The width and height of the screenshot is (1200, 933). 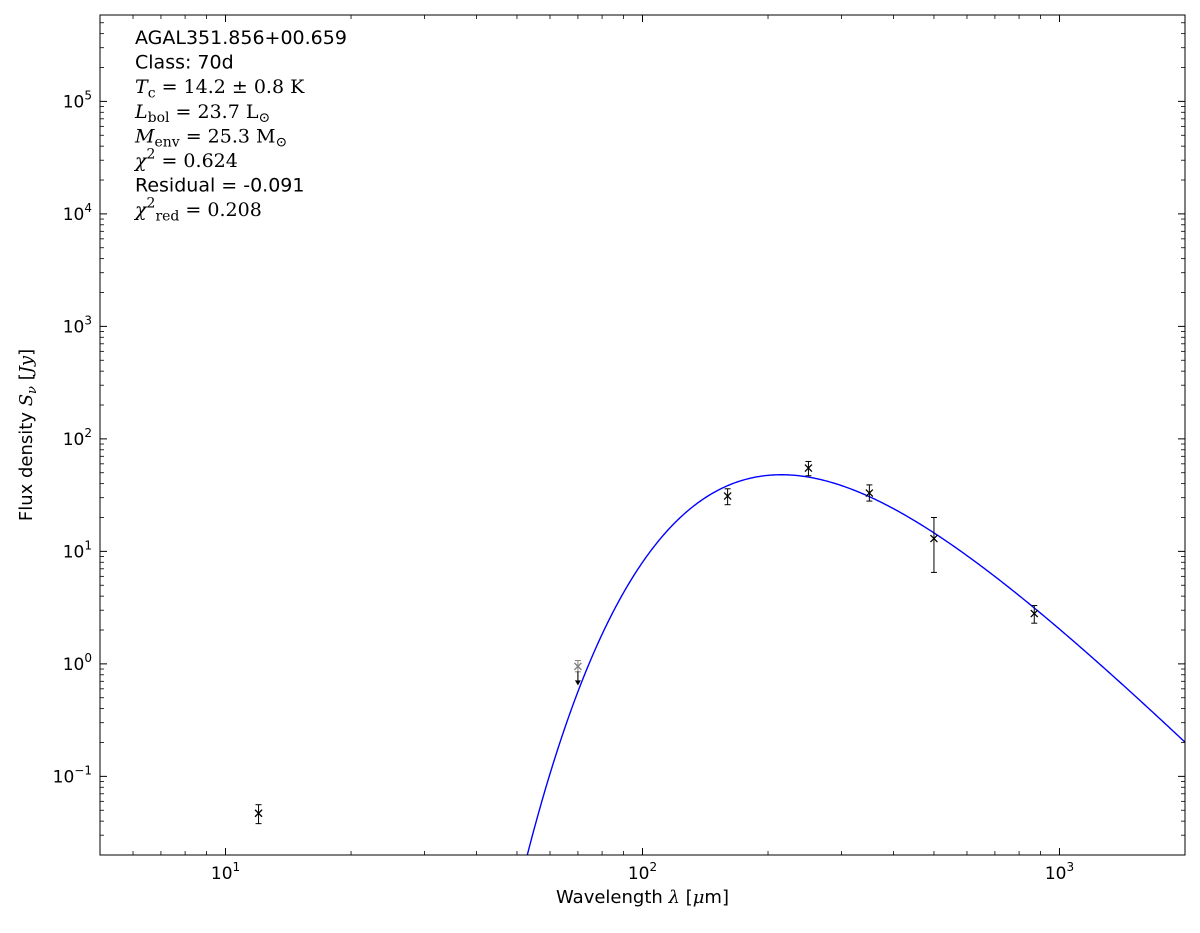 I want to click on x-tick-label: 10¹, so click(x=225, y=872).